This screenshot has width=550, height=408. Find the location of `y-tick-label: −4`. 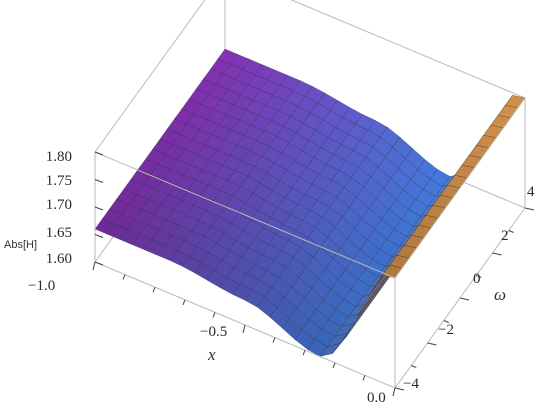

y-tick-label: −4 is located at coordinates (411, 384).